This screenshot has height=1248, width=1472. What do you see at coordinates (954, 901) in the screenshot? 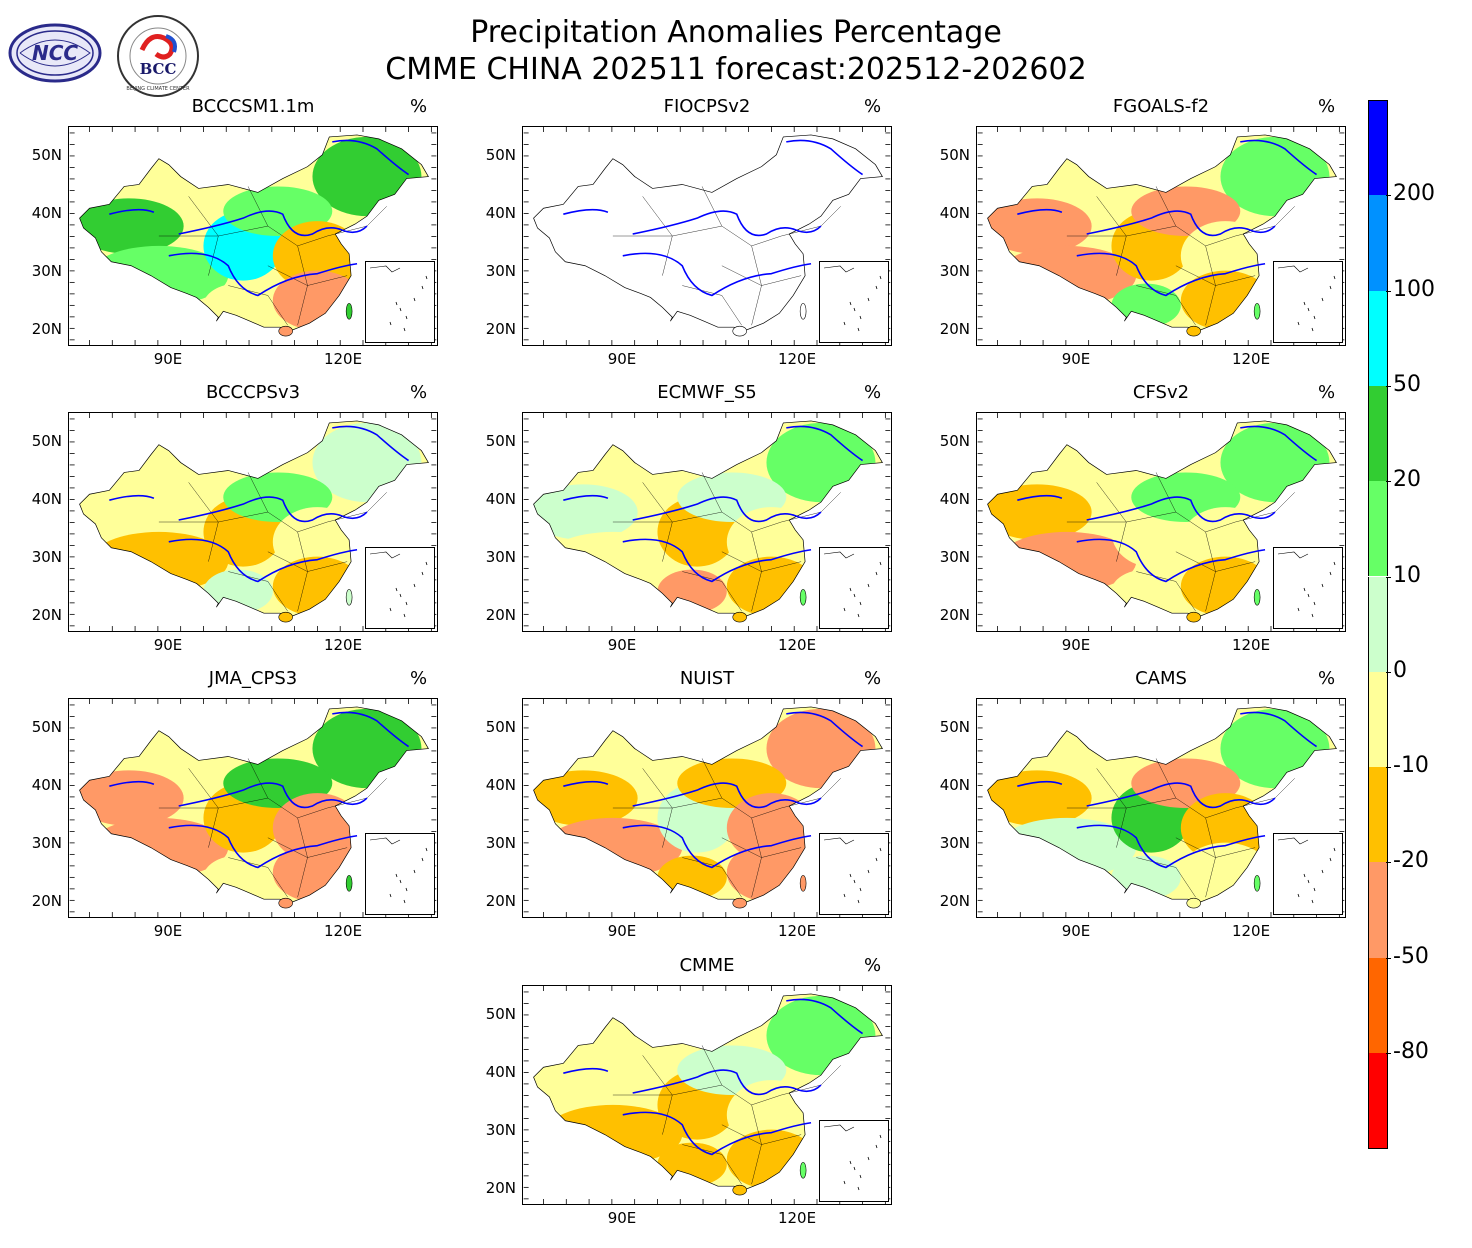
I see `lat-tick-label: 20N` at bounding box center [954, 901].